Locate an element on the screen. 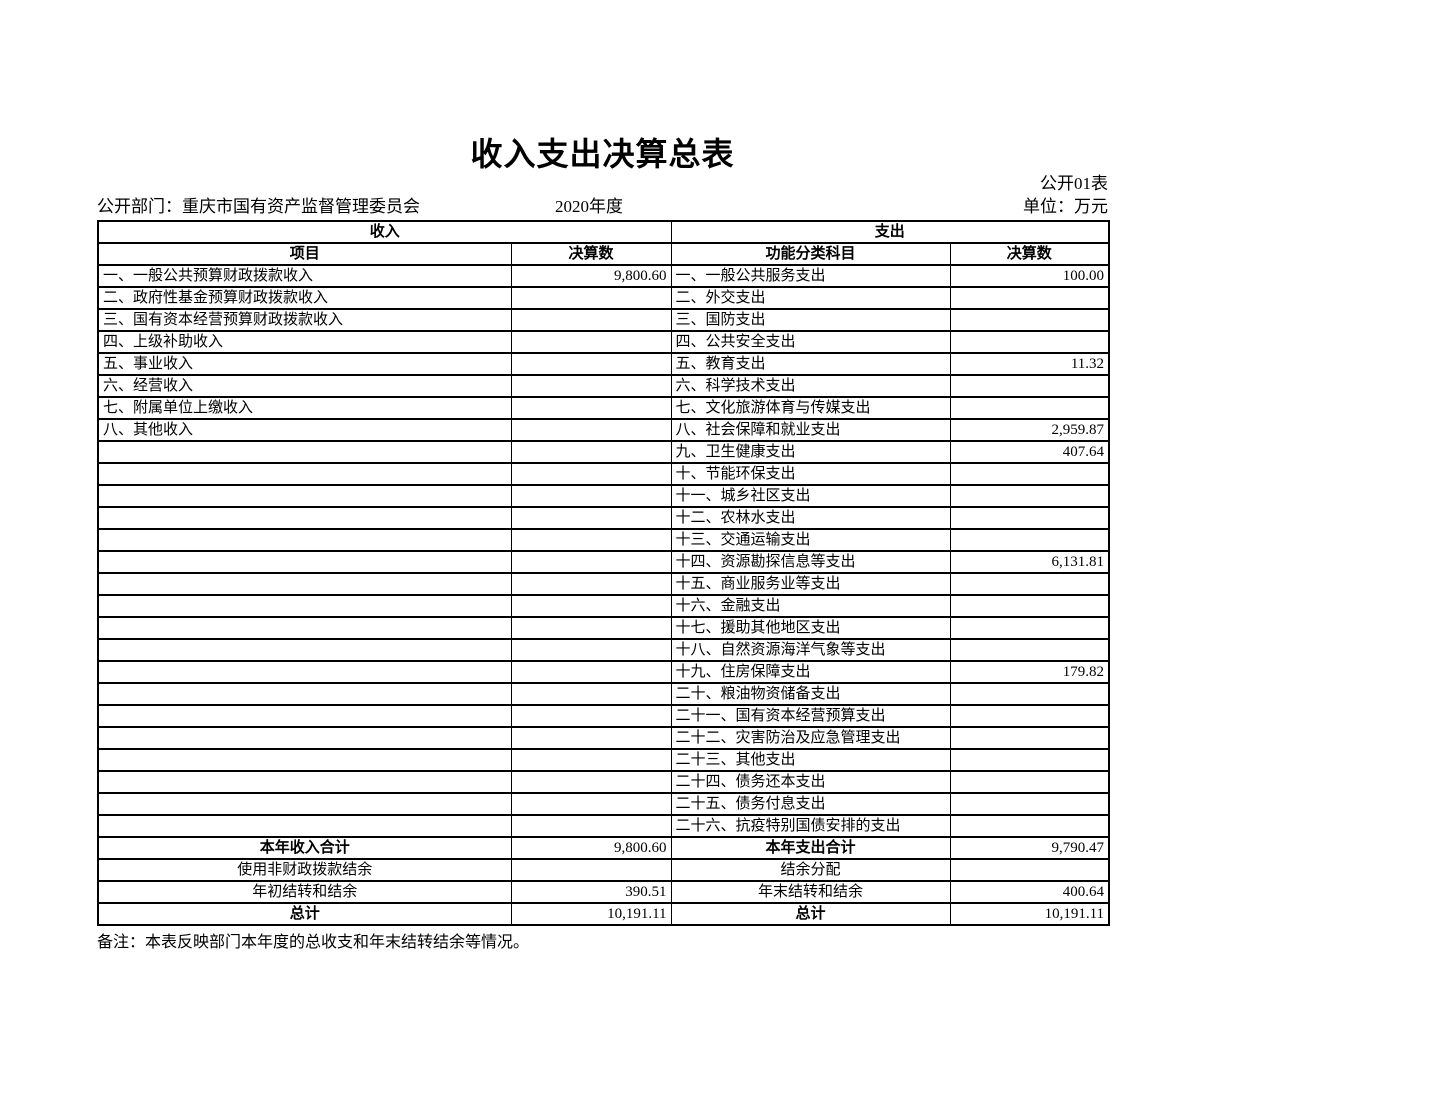 This screenshot has height=1105, width=1429. summary-row: 年初结转和结余 390.51 年末结转和结余 400.64 is located at coordinates (603, 892).